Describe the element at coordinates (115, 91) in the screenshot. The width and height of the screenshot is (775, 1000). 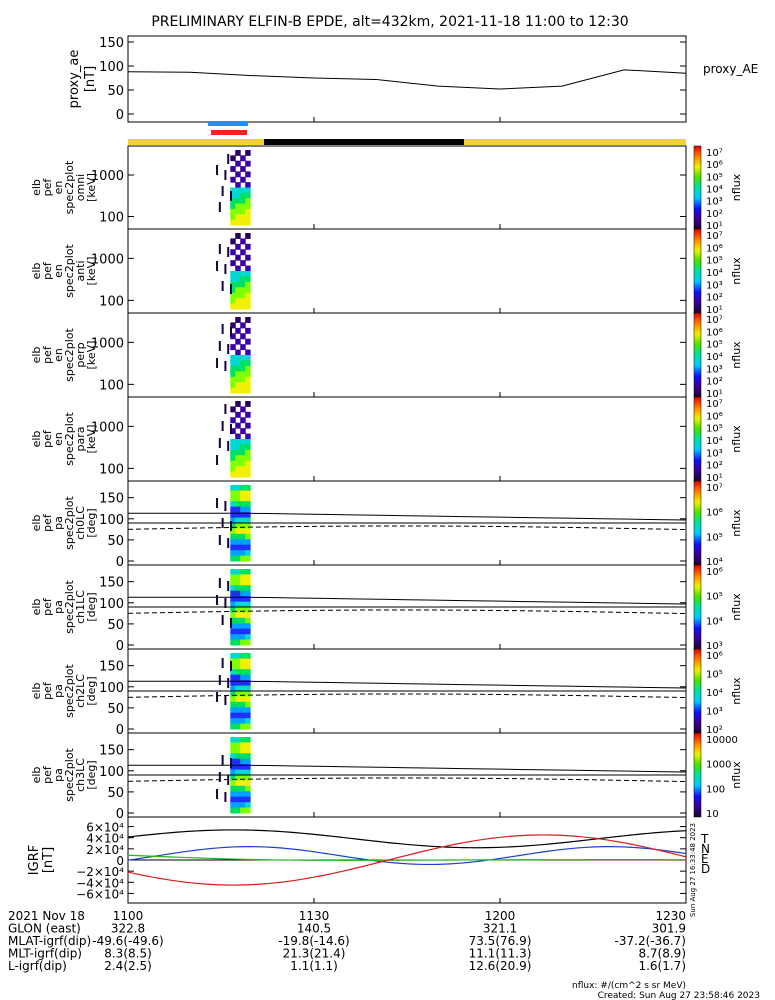
I see `y-tick-label: 50` at that location.